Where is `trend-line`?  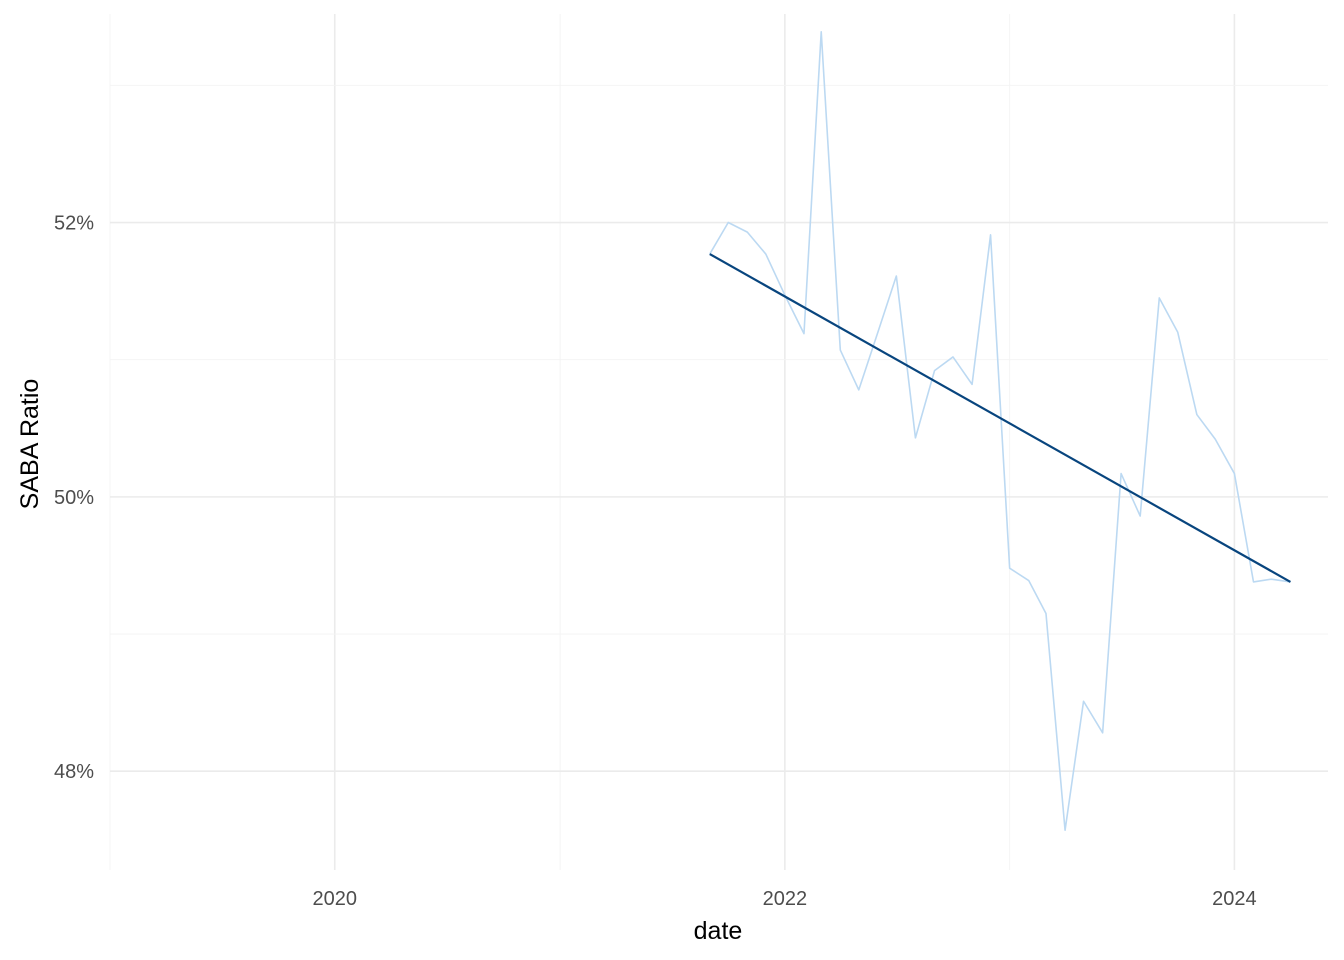 trend-line is located at coordinates (1000, 418).